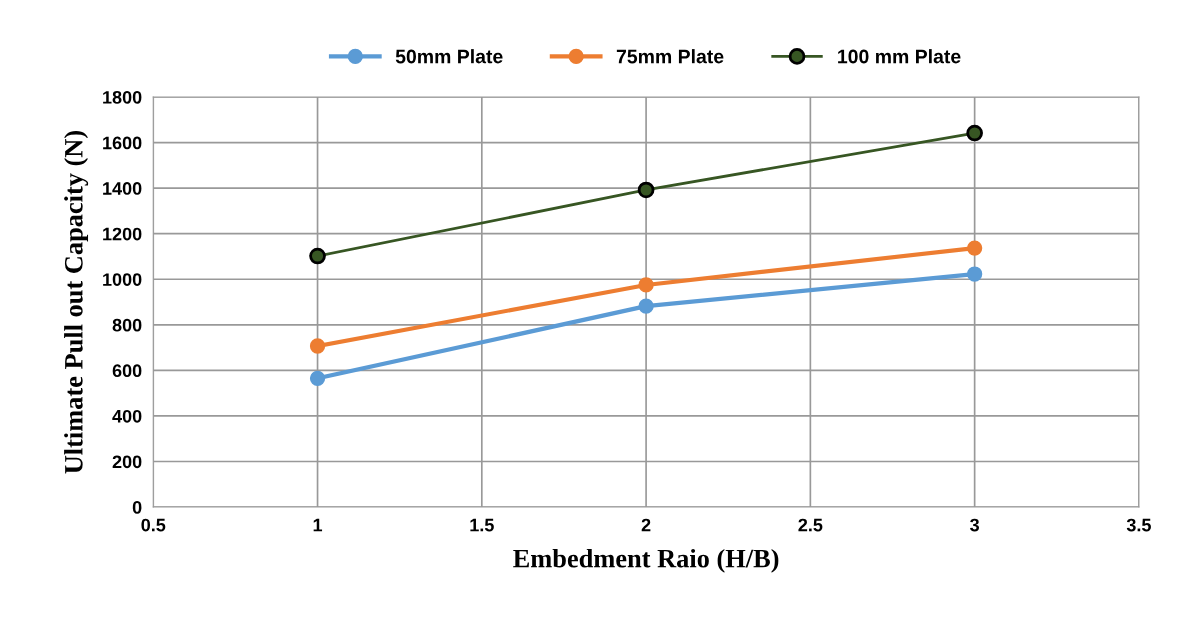 The width and height of the screenshot is (1179, 626). What do you see at coordinates (127, 325) in the screenshot?
I see `y-tick-label: 800` at bounding box center [127, 325].